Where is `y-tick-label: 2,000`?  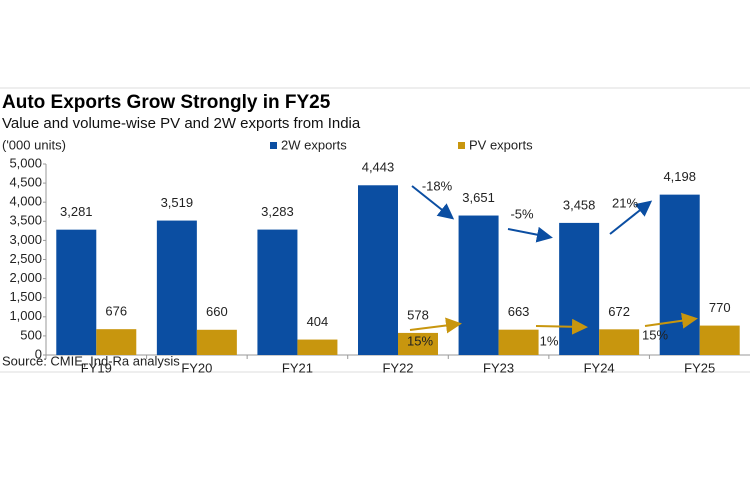 y-tick-label: 2,000 is located at coordinates (25, 277).